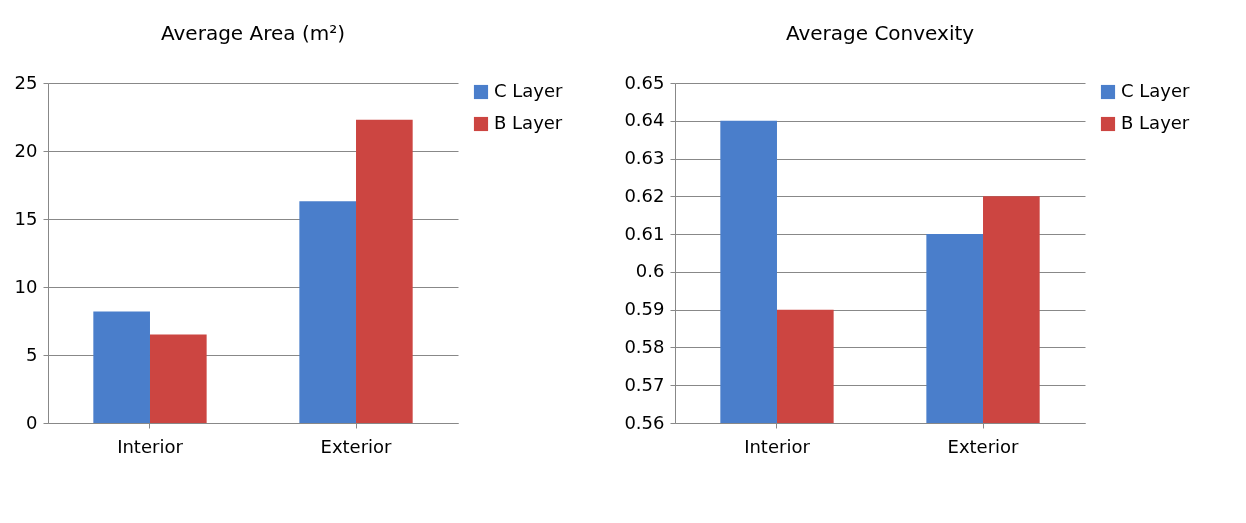  Describe the element at coordinates (644, 82) in the screenshot. I see `y-tick-label: 0.65` at that location.